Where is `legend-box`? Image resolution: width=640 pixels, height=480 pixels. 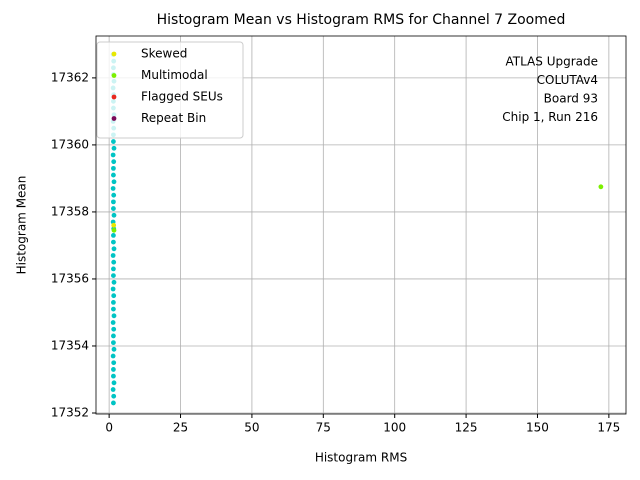
legend-box is located at coordinates (170, 90).